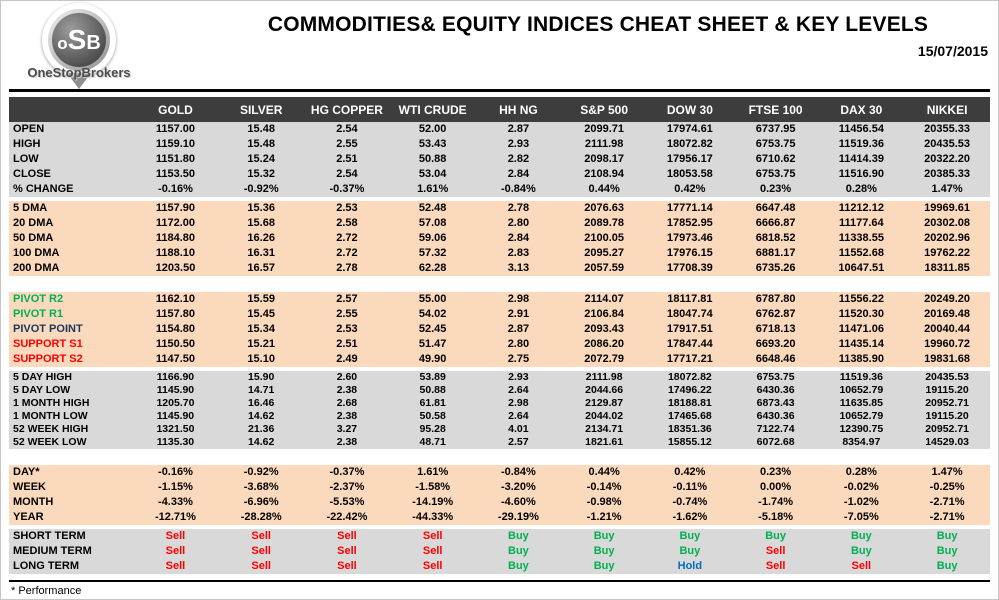 This screenshot has height=600, width=999. I want to click on value-cell: 19831.68, so click(947, 359).